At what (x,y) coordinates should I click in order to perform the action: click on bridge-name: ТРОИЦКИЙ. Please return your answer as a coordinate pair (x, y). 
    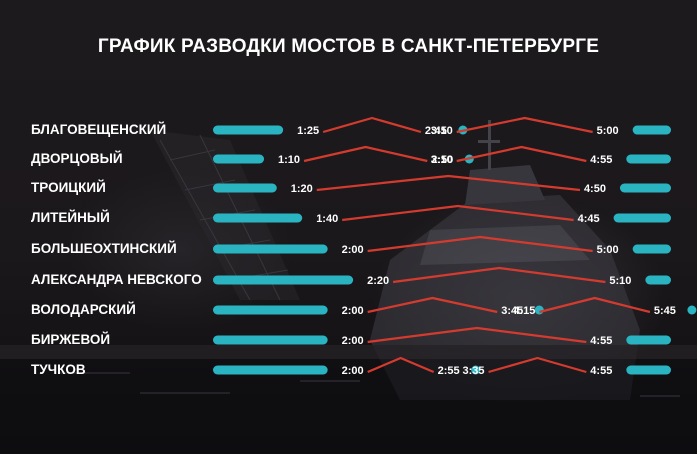
    Looking at the image, I should click on (68, 187).